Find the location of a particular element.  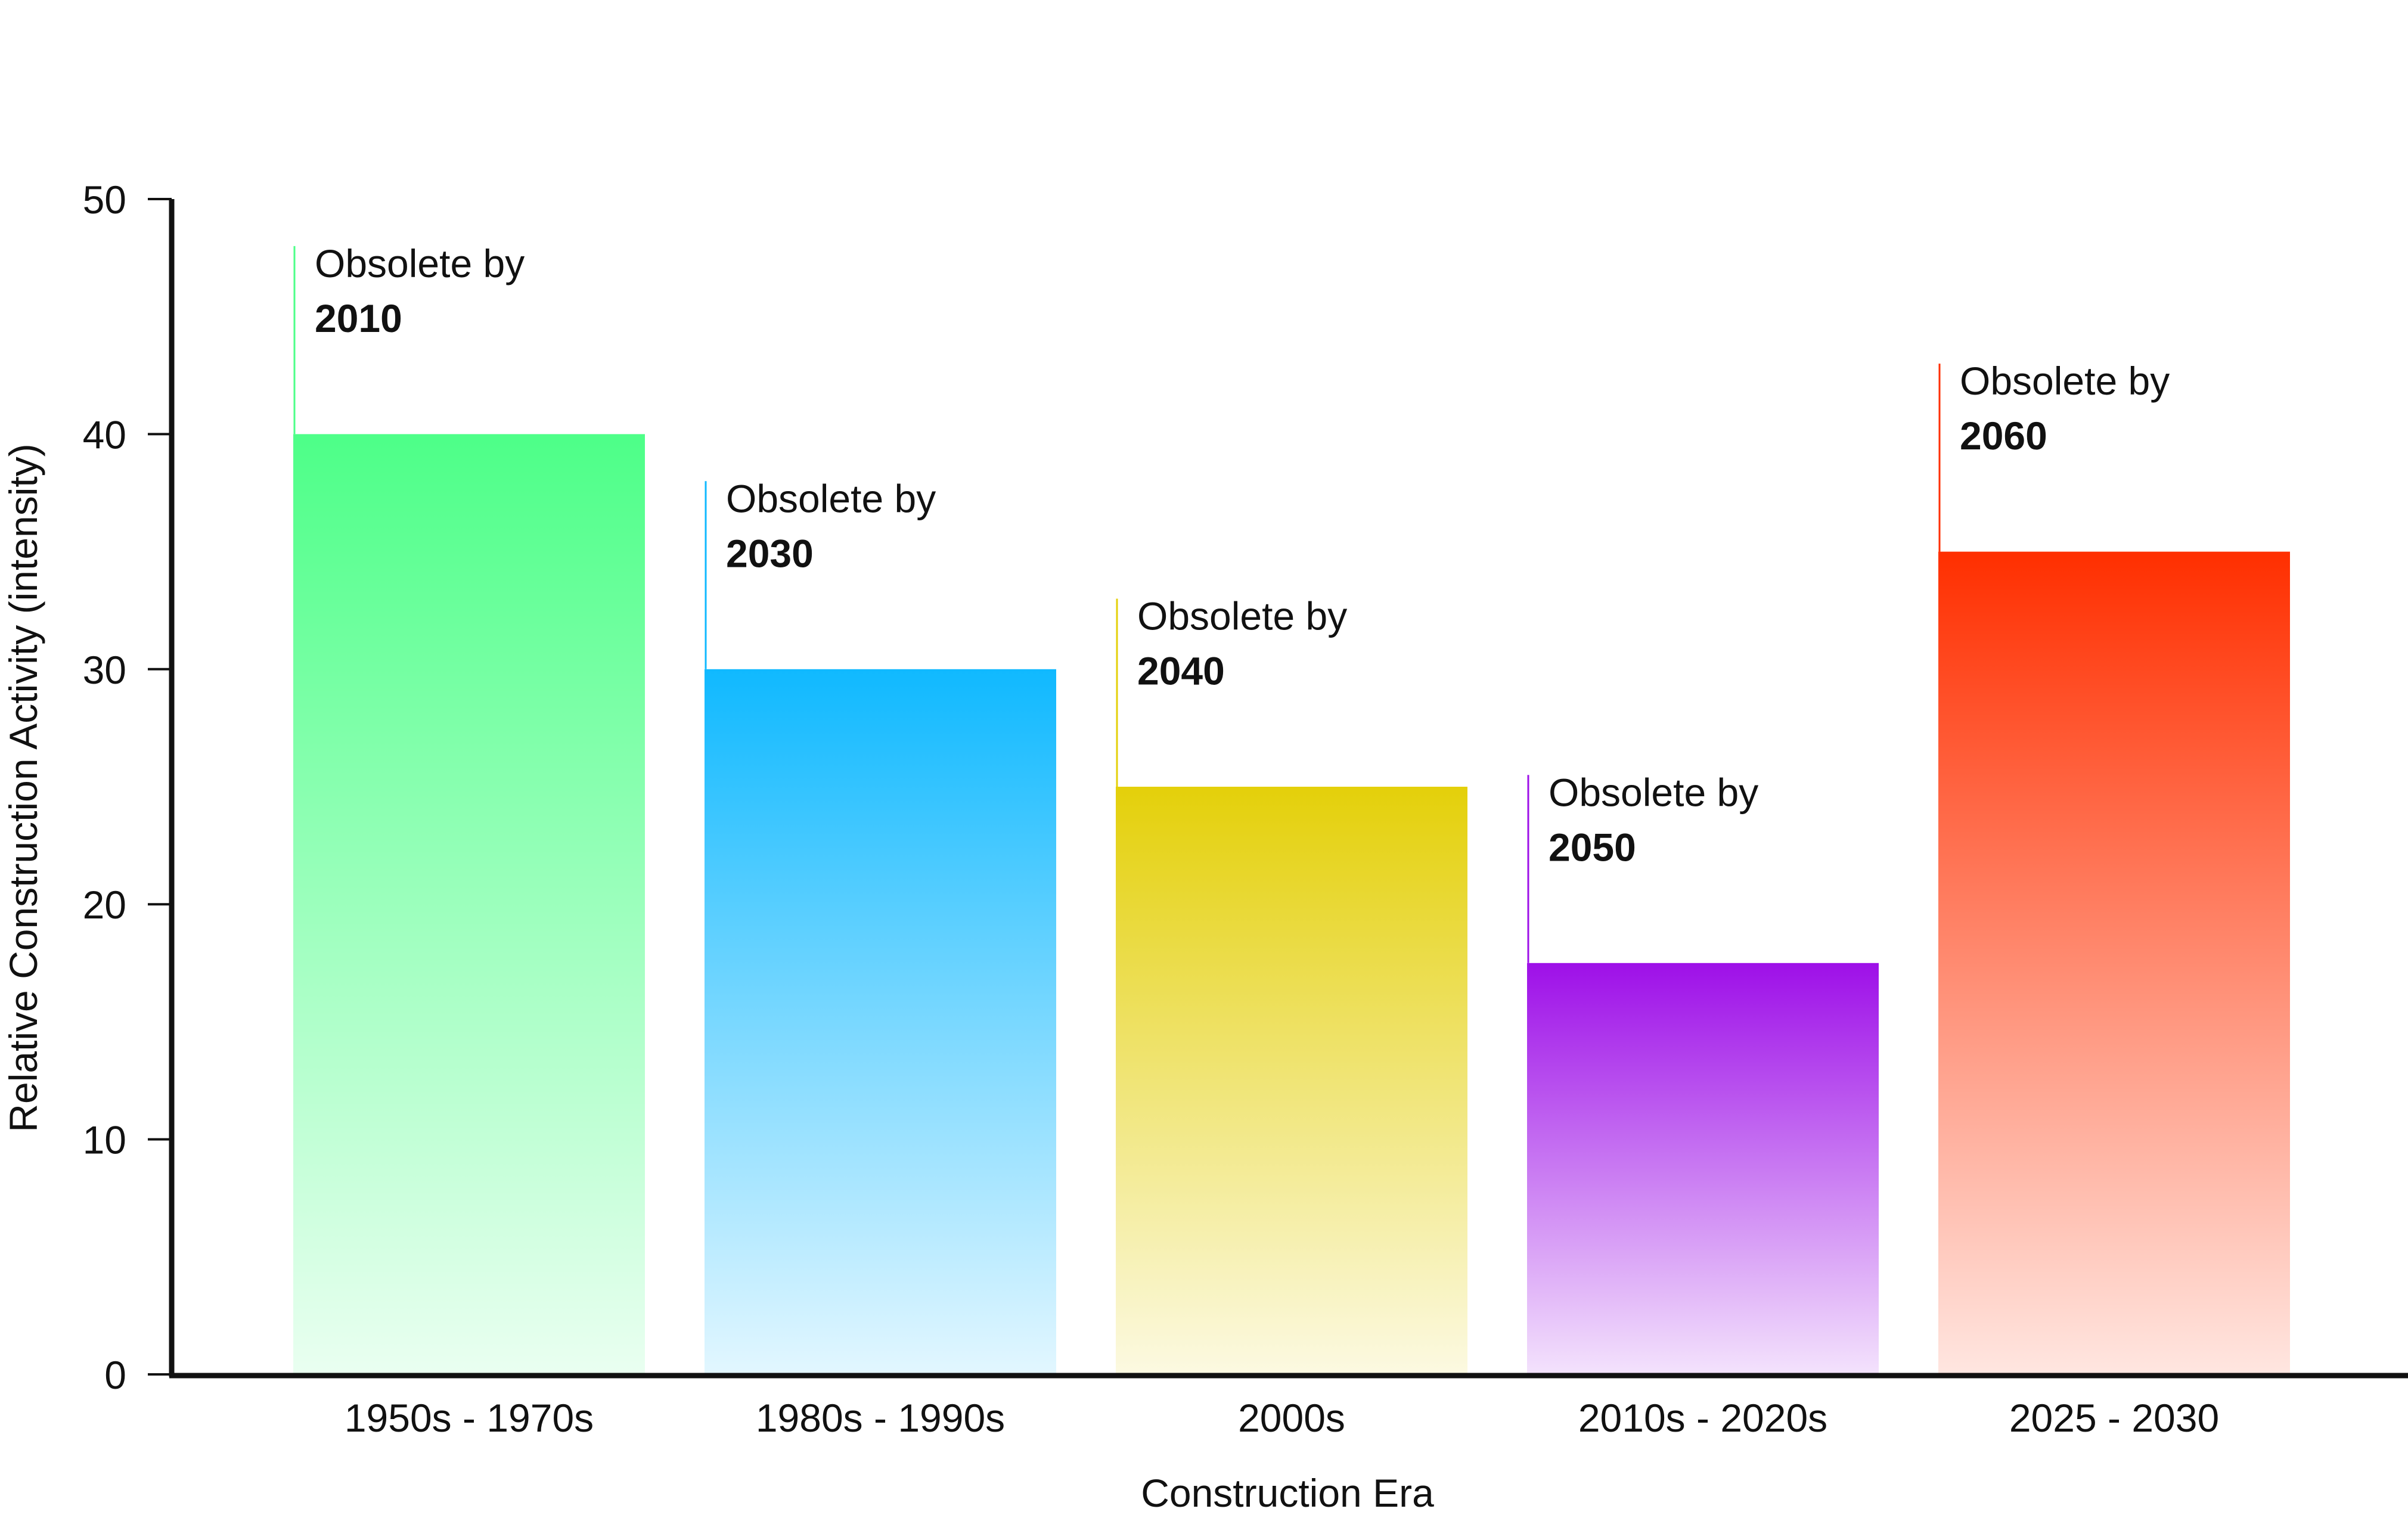

y-tick-label: 30 is located at coordinates (104, 670).